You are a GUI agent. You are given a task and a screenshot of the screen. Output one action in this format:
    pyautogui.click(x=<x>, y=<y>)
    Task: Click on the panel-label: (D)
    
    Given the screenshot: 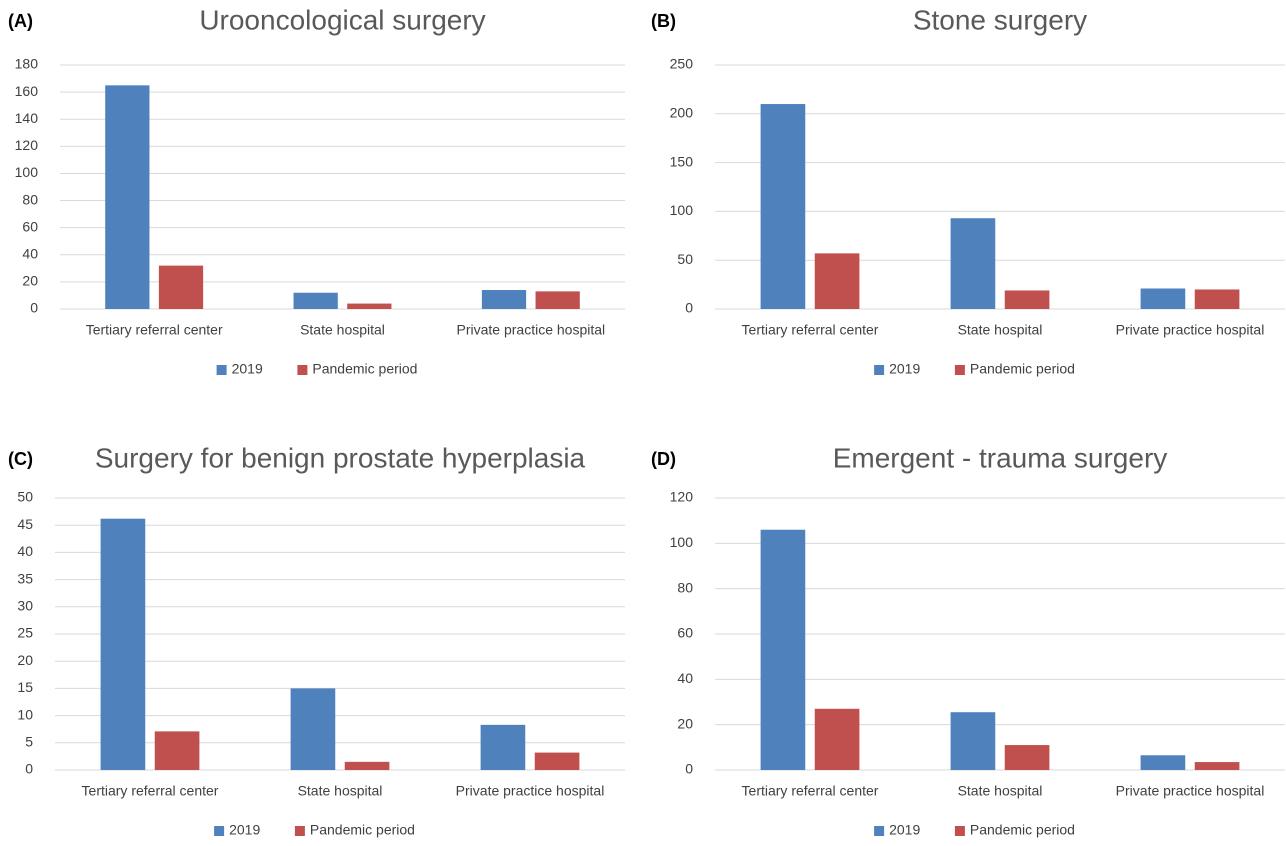 What is the action you would take?
    pyautogui.click(x=663, y=459)
    